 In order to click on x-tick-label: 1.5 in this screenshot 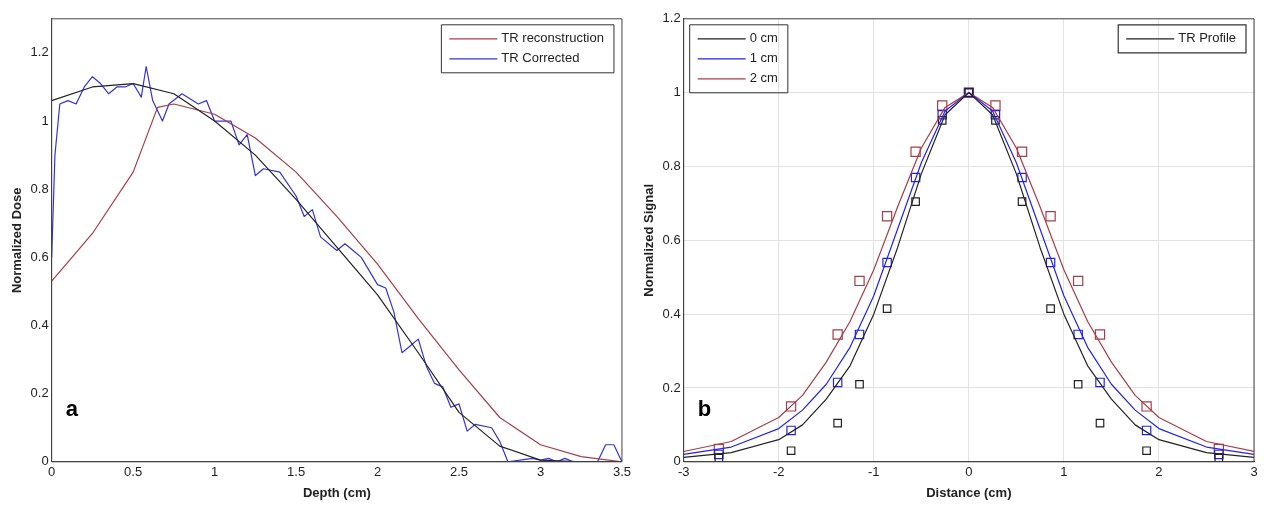, I will do `click(296, 472)`.